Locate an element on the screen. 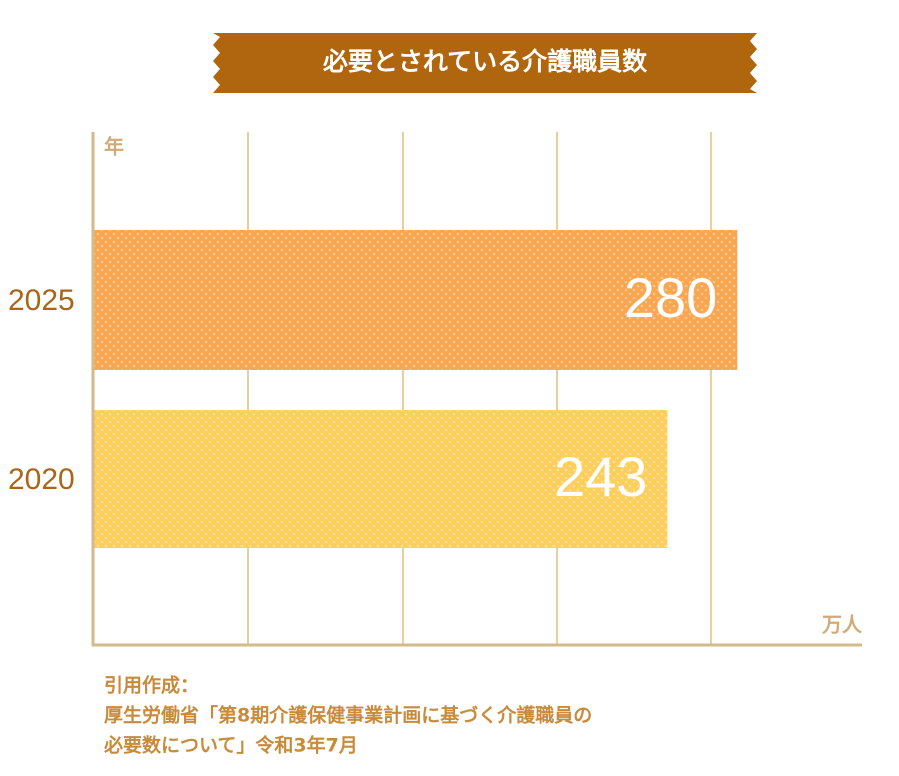 The image size is (899, 776). source-heading: 引用作成： is located at coordinates (151, 685).